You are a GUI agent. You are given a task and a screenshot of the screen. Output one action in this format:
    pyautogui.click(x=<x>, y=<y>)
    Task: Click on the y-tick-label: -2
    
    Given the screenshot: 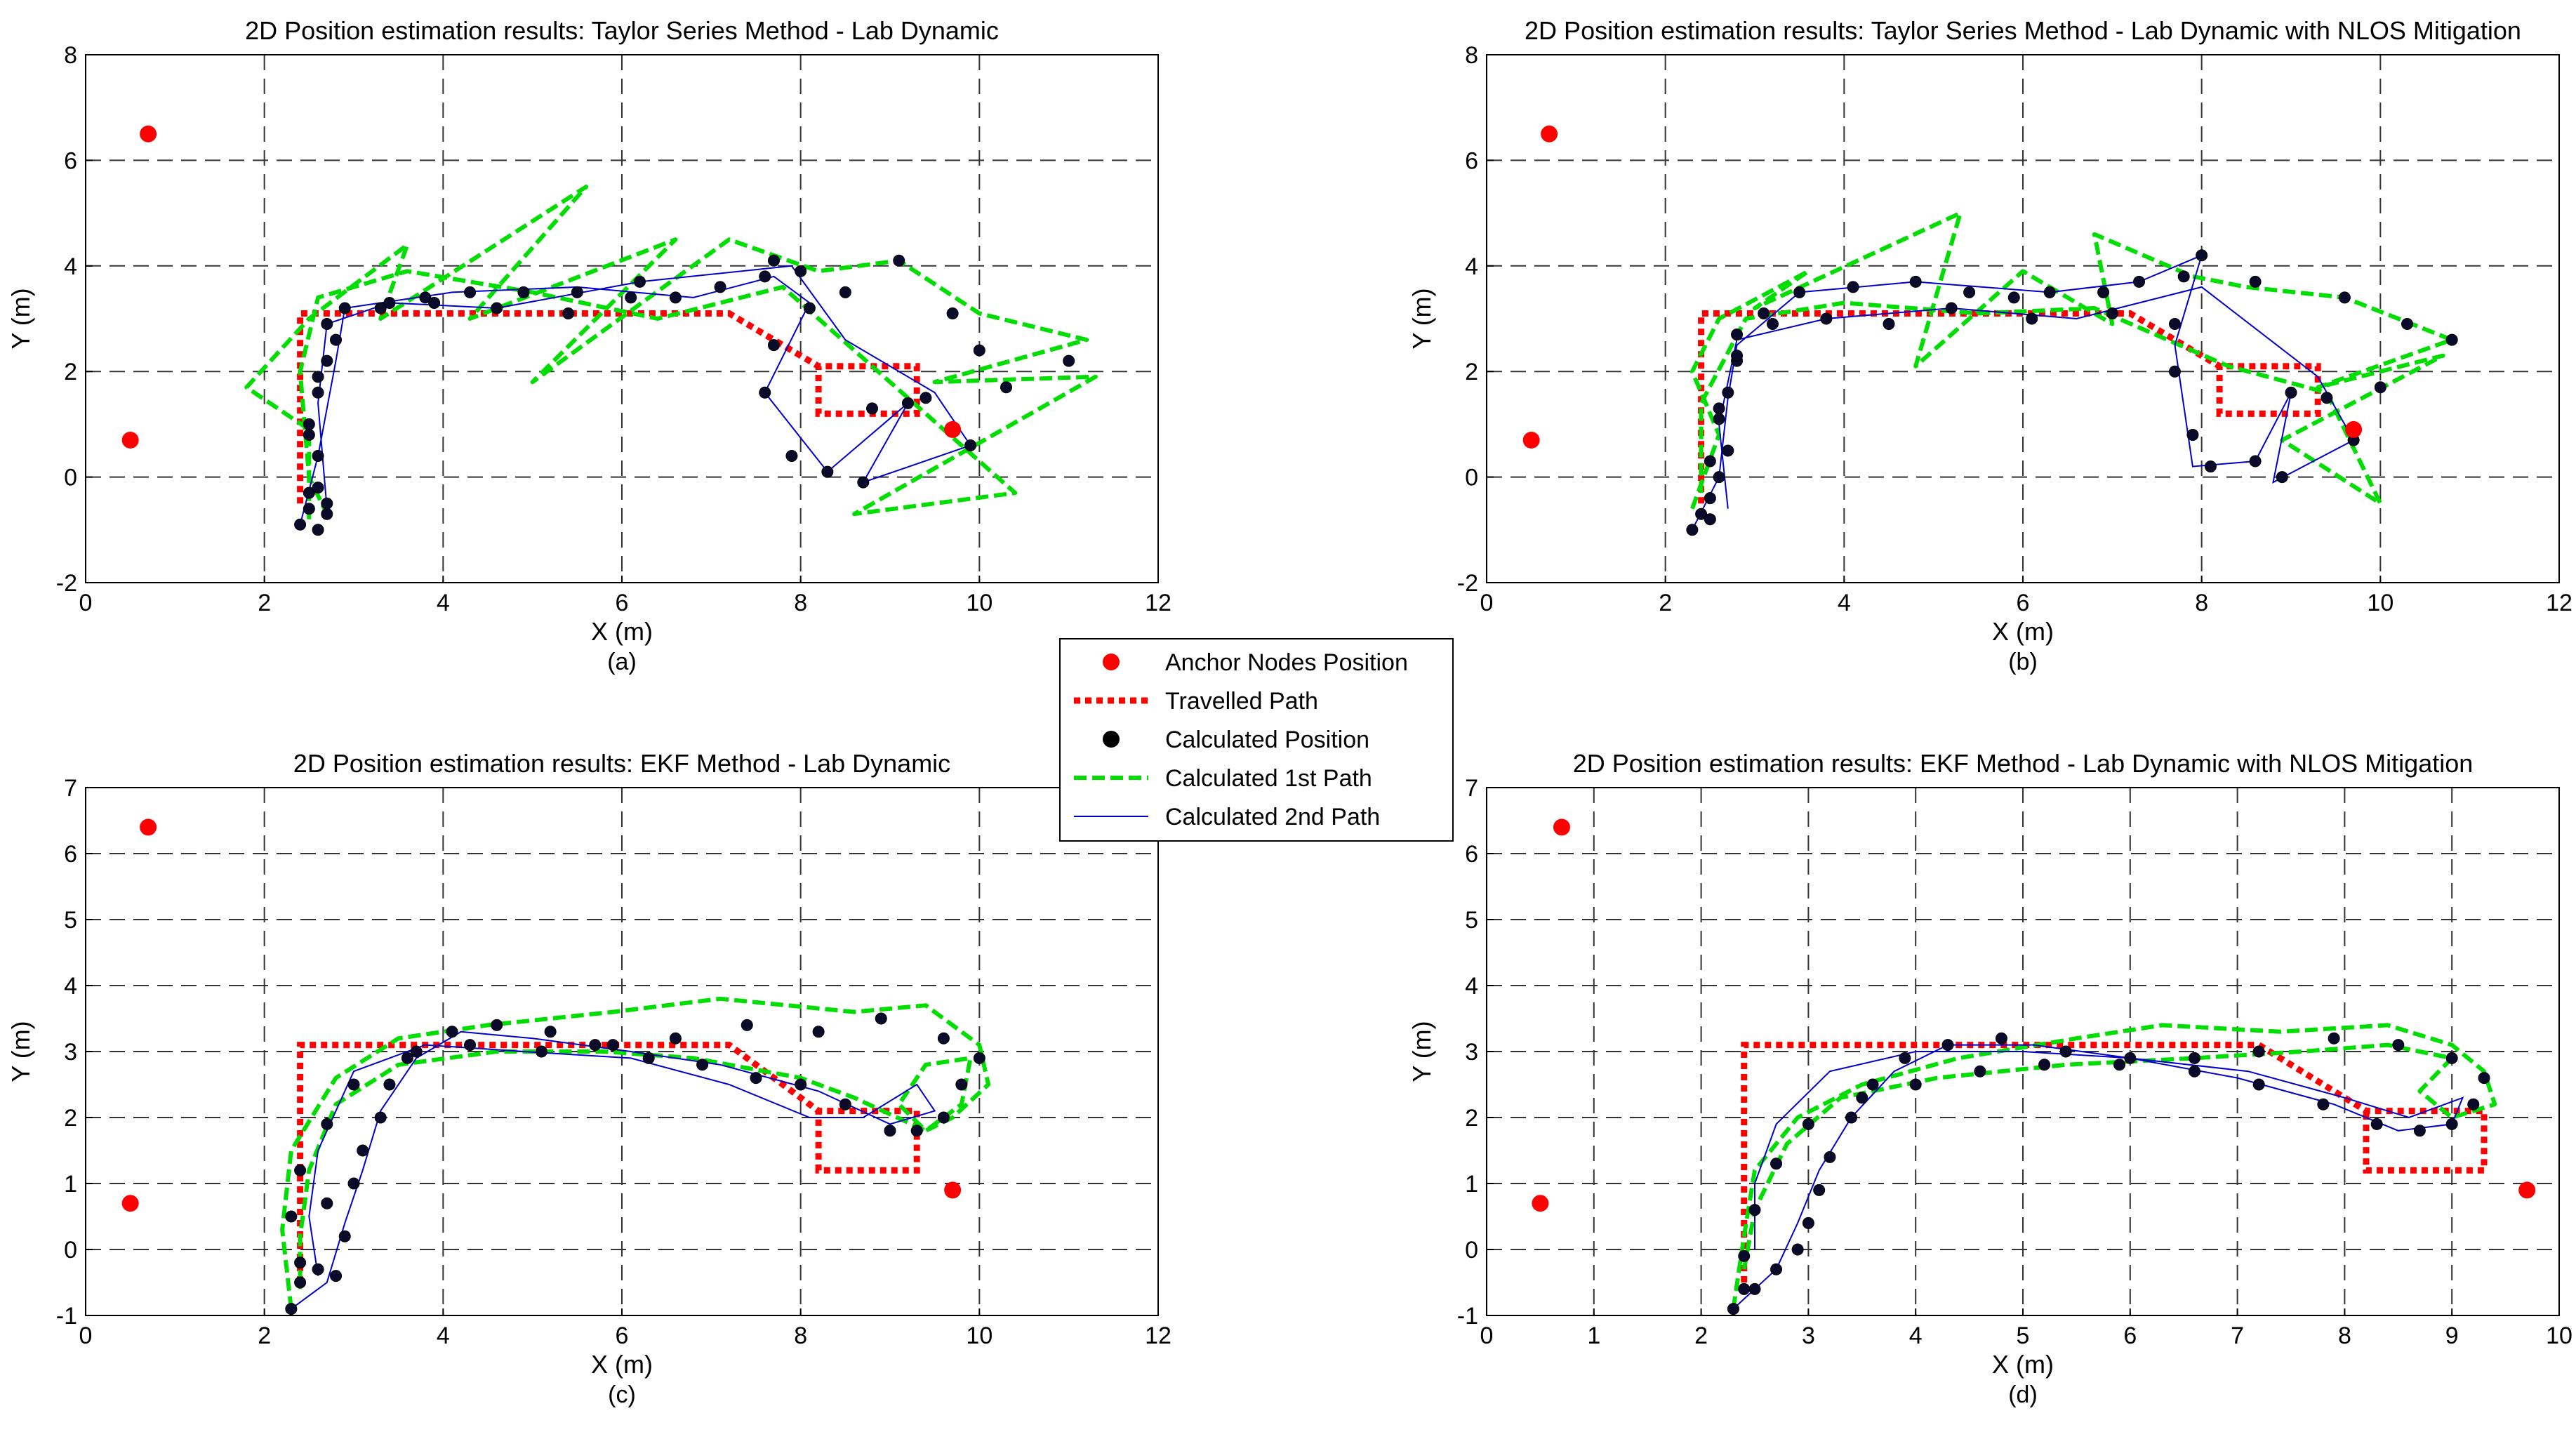 What is the action you would take?
    pyautogui.click(x=67, y=583)
    